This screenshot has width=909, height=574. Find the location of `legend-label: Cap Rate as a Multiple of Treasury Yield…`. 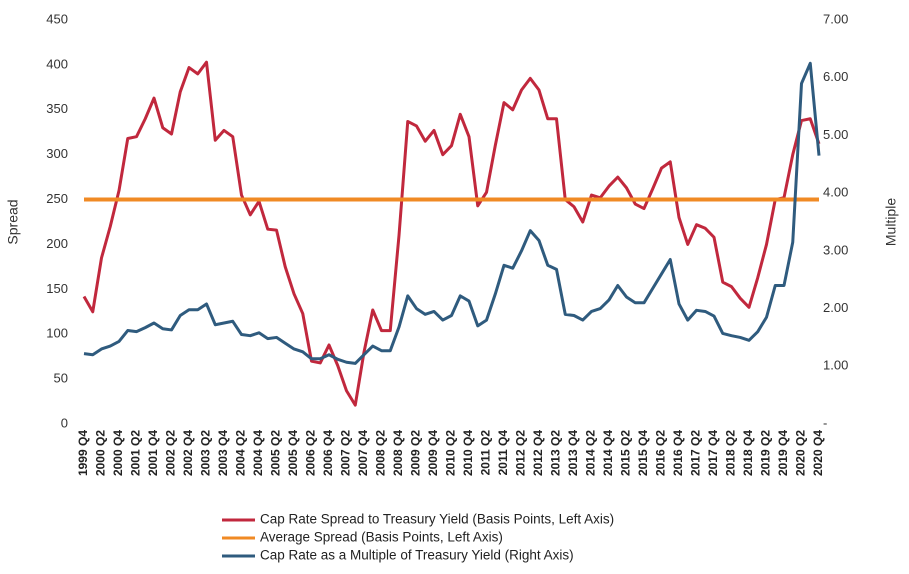

legend-label: Cap Rate as a Multiple of Treasury Yield… is located at coordinates (417, 555).